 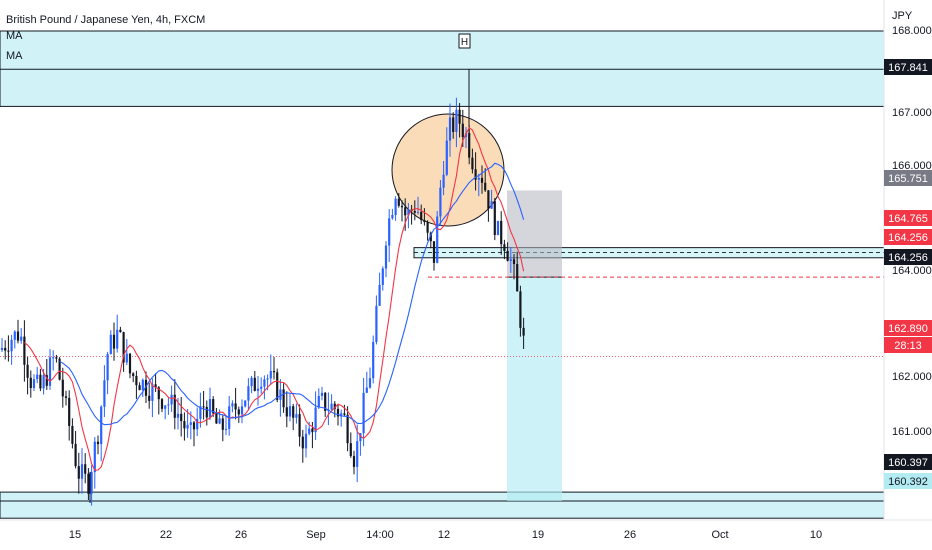 What do you see at coordinates (464, 41) in the screenshot?
I see `high-marker-box` at bounding box center [464, 41].